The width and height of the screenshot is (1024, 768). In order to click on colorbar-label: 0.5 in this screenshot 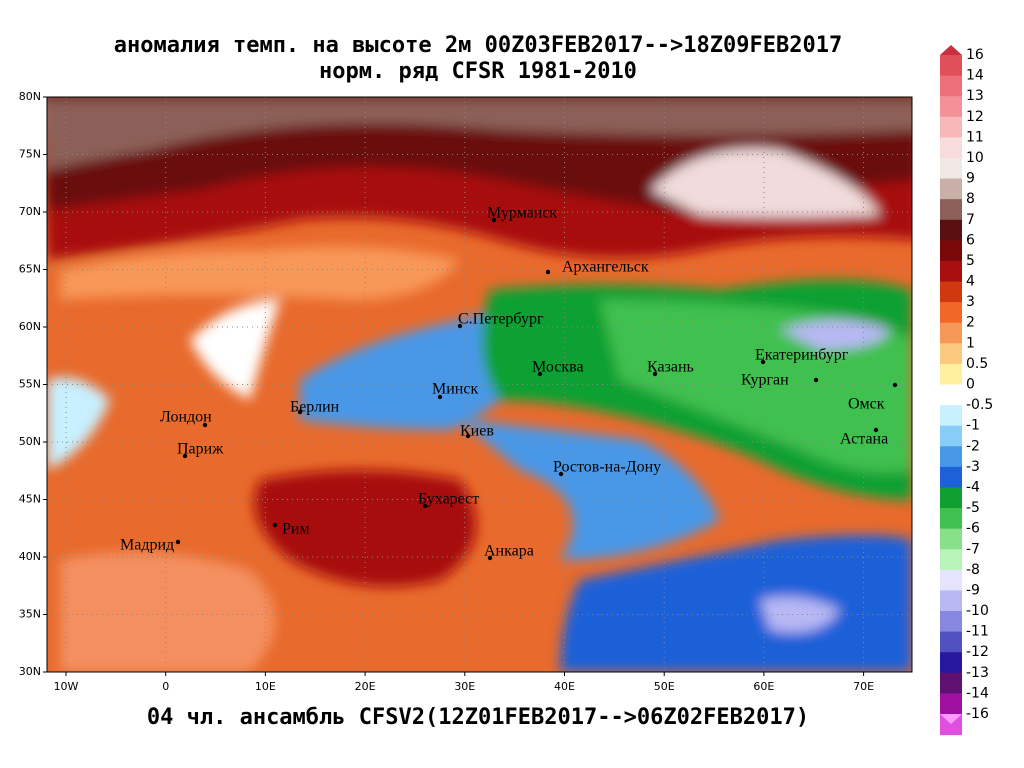, I will do `click(977, 364)`.